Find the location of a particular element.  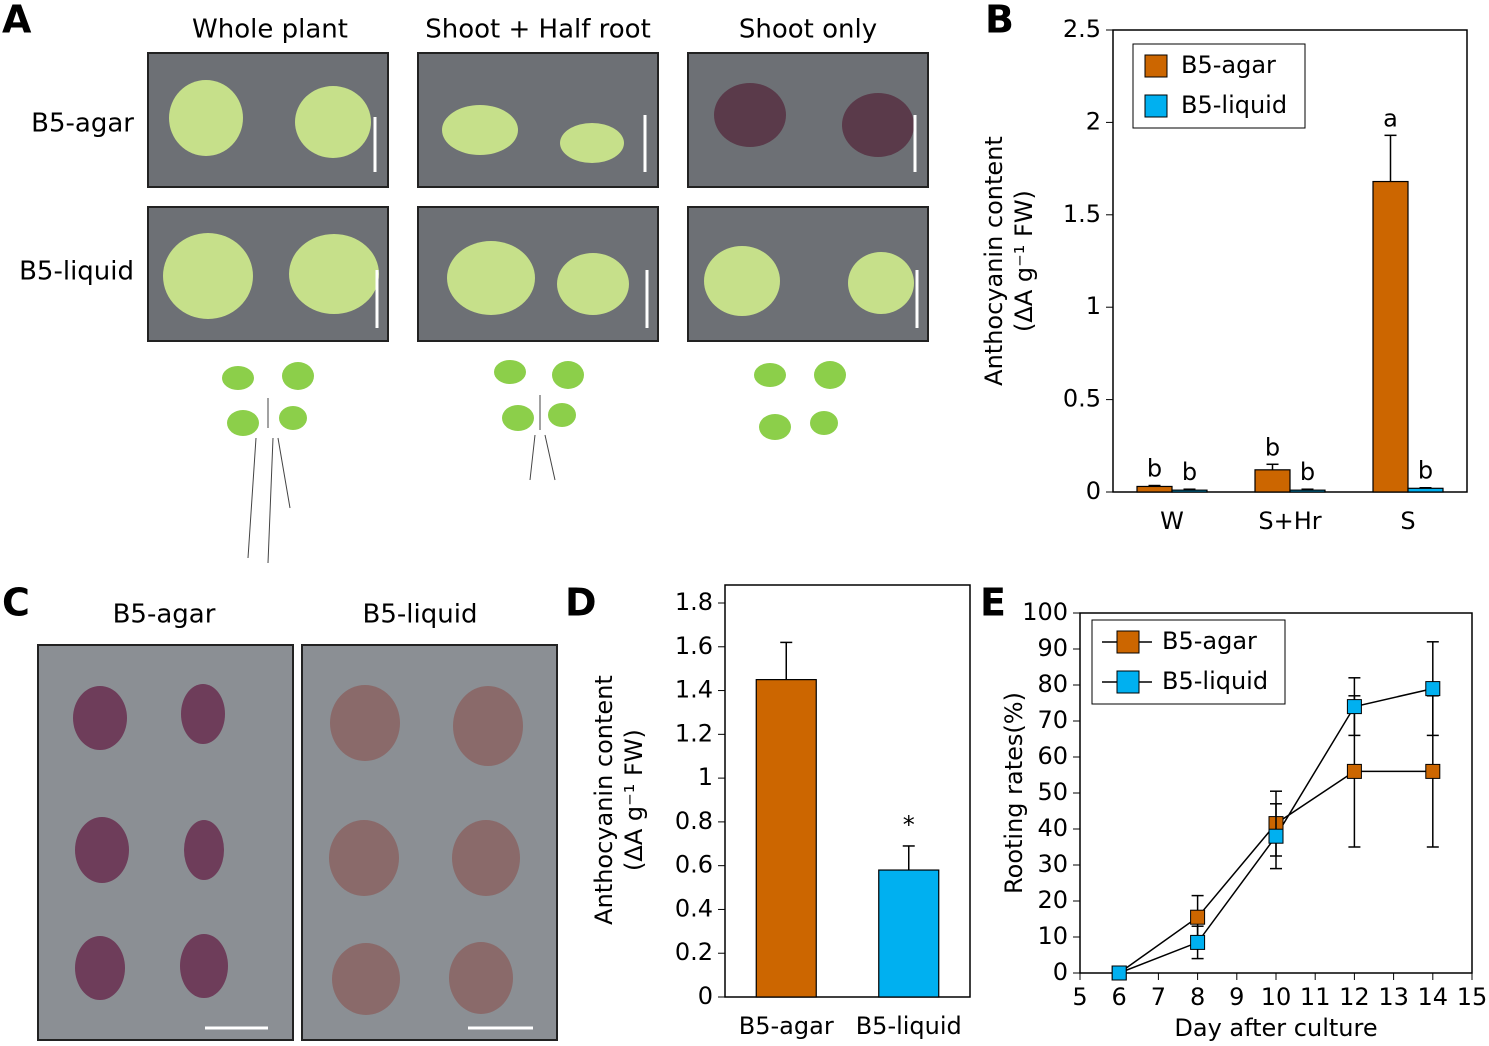

y-tick-label: 0.5 is located at coordinates (1082, 399).